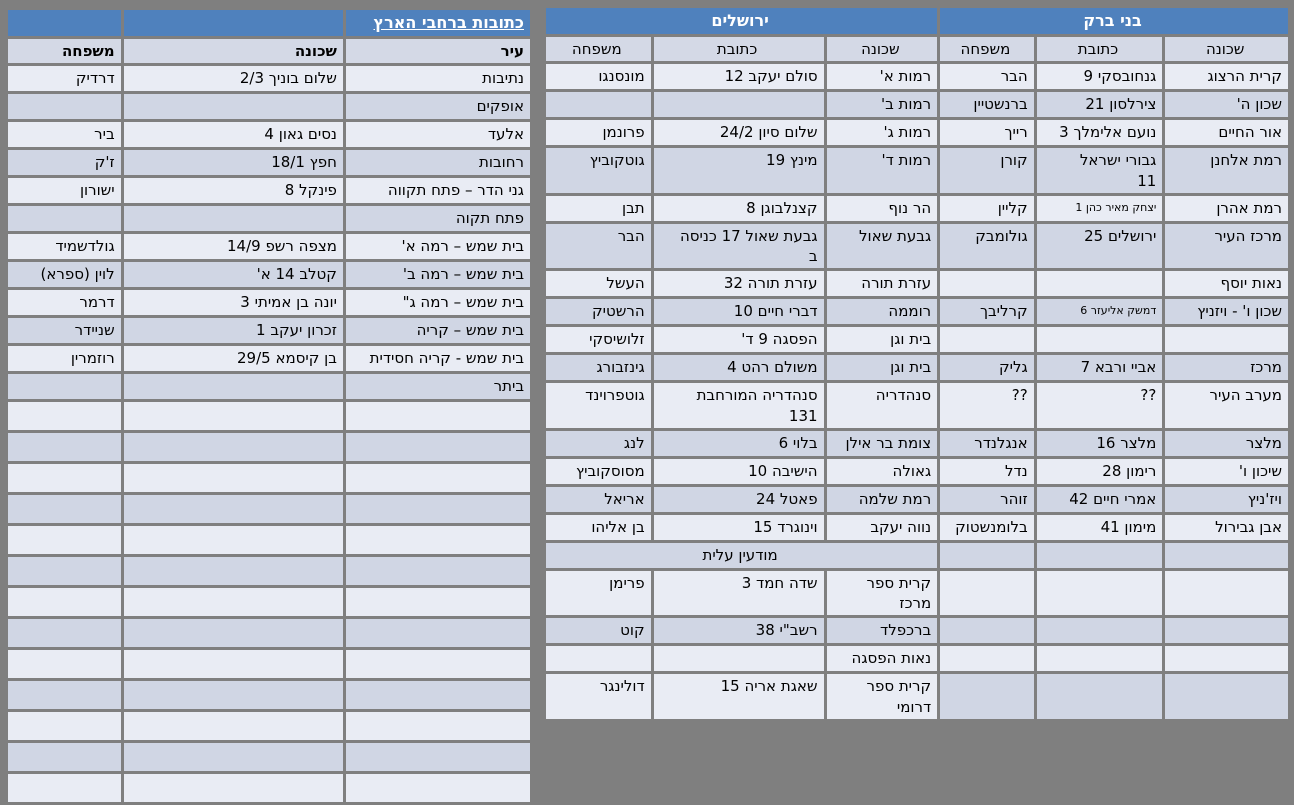 The width and height of the screenshot is (1294, 805). Describe the element at coordinates (1226, 527) in the screenshot. I see `cell-neighborhood: אבן גבירול` at that location.